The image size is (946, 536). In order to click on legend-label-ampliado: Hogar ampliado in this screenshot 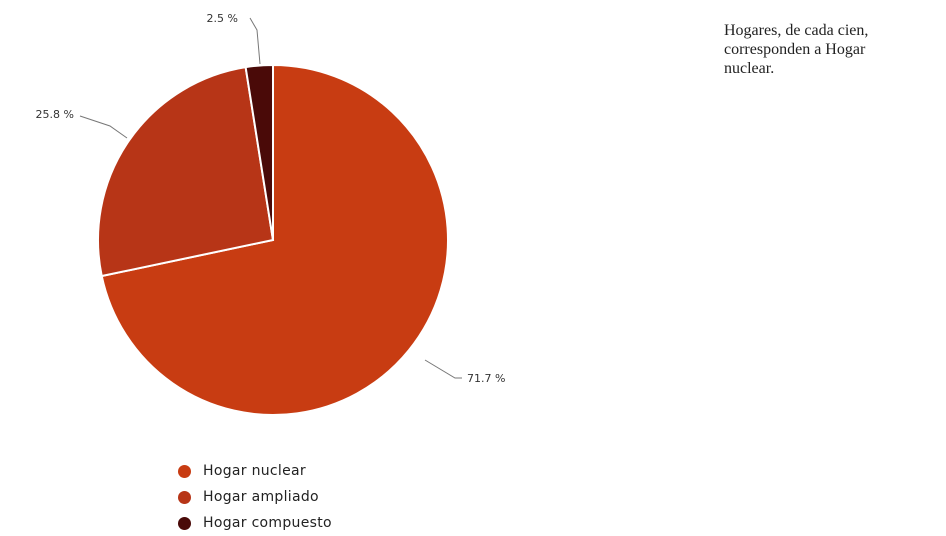, I will do `click(261, 497)`.